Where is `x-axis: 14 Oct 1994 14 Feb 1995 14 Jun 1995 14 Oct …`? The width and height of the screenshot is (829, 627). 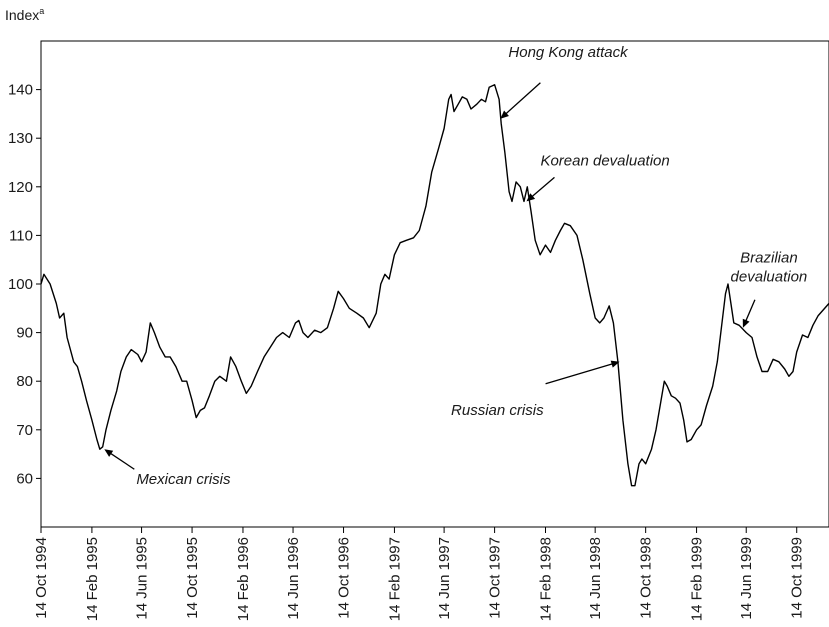 x-axis: 14 Oct 1994 14 Feb 1995 14 Jun 1995 14 Oct … is located at coordinates (419, 574).